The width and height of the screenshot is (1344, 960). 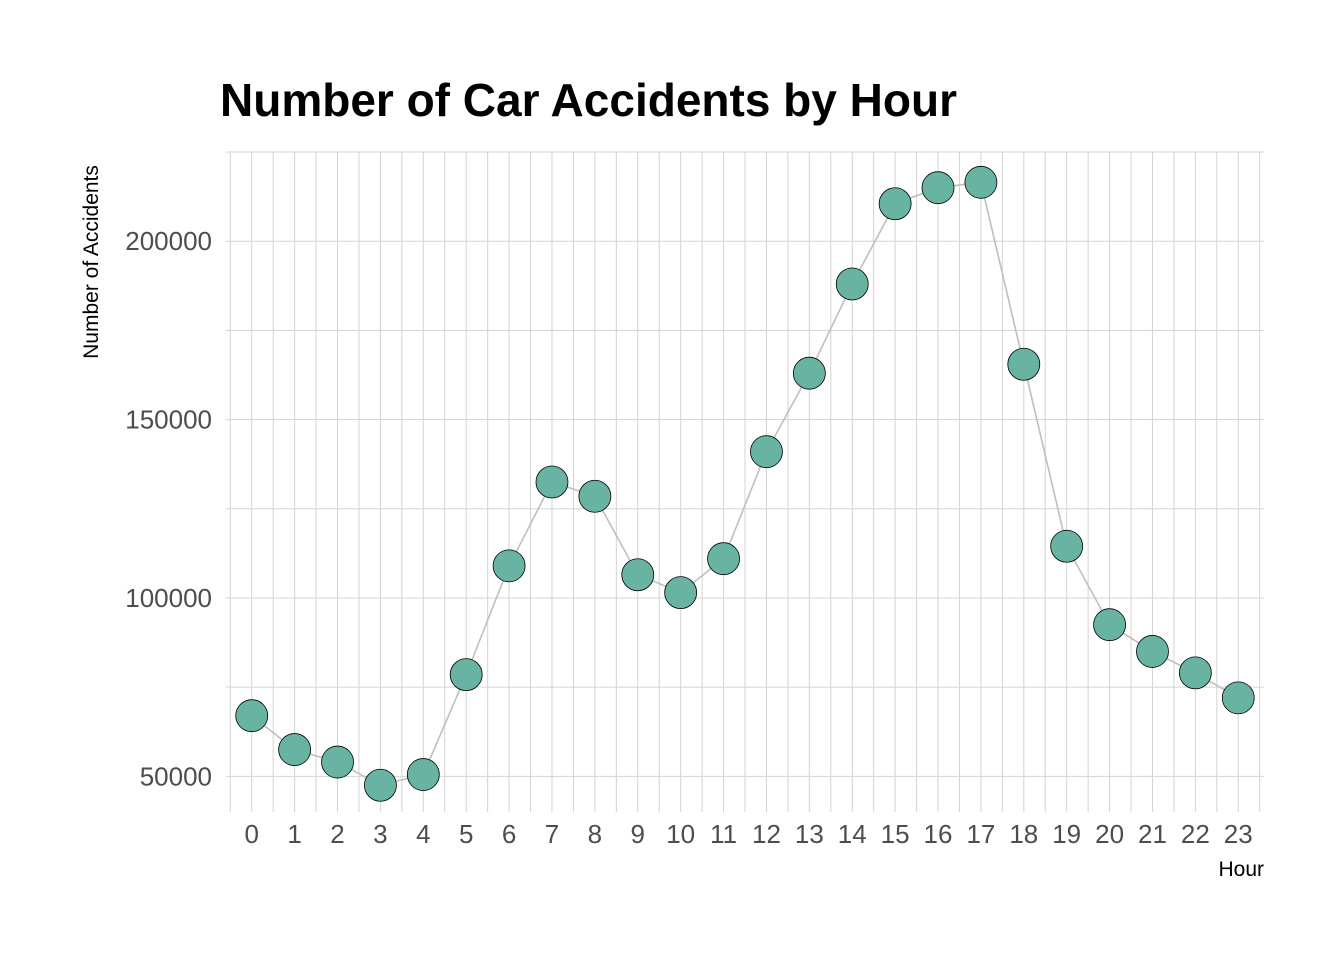 What do you see at coordinates (588, 100) in the screenshot?
I see `chart-title: Number of Car Accidents by Hour` at bounding box center [588, 100].